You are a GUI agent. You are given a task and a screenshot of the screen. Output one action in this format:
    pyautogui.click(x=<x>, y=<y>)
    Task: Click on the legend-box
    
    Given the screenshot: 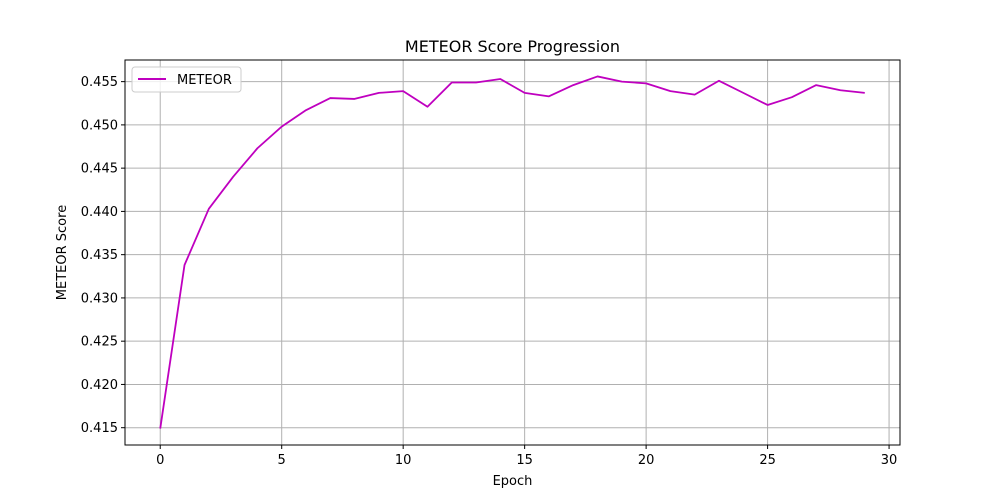 What is the action you would take?
    pyautogui.click(x=186, y=79)
    